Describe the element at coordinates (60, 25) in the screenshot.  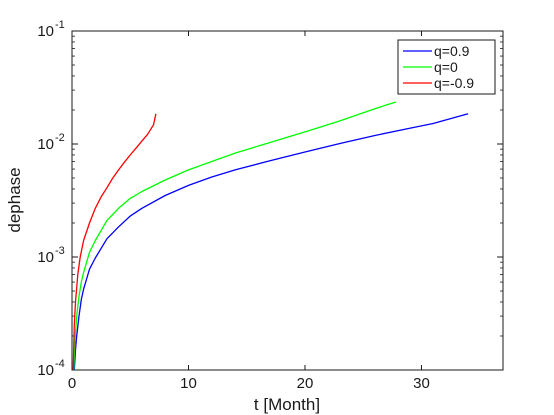
I see `y-tick-exponent: -1` at that location.